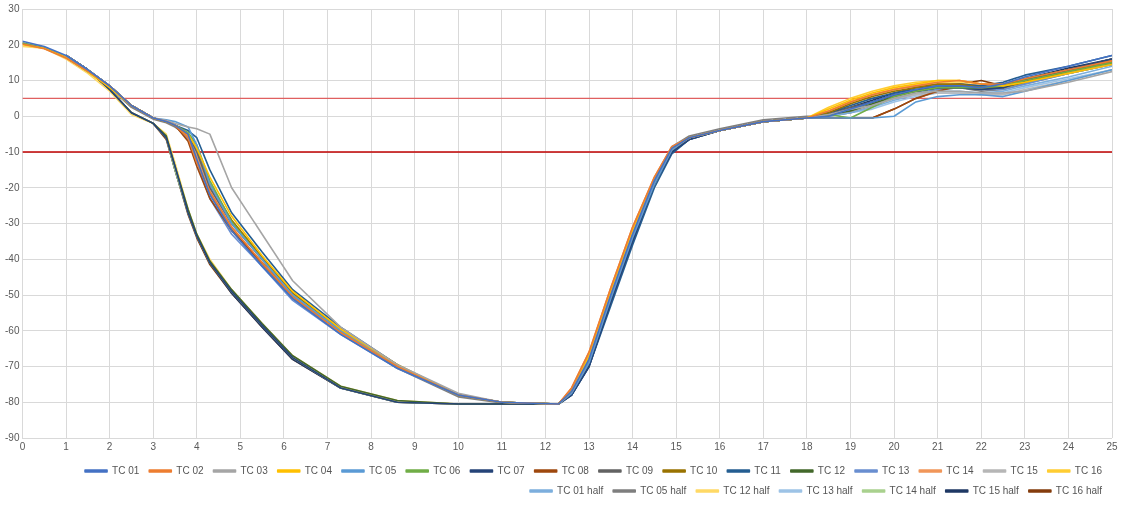 Image resolution: width=1126 pixels, height=506 pixels. I want to click on x-tick-label: 12, so click(545, 446).